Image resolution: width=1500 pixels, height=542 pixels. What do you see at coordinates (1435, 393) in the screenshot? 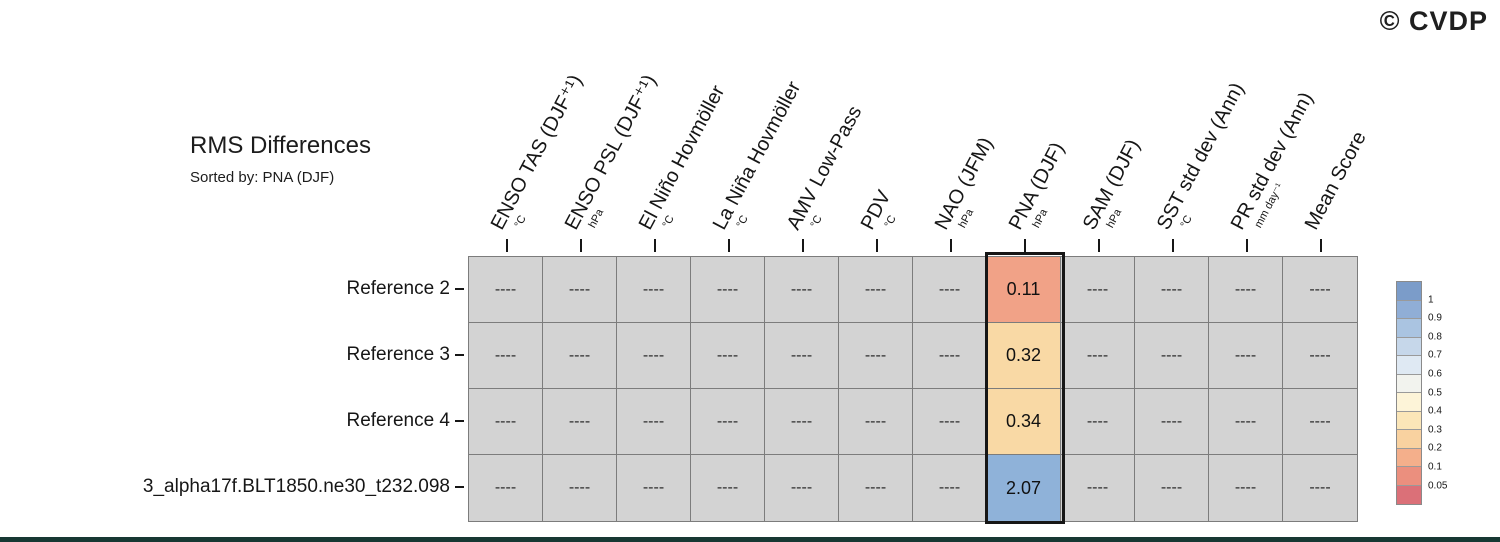
I see `colorbar-label: 0.5` at bounding box center [1435, 393].